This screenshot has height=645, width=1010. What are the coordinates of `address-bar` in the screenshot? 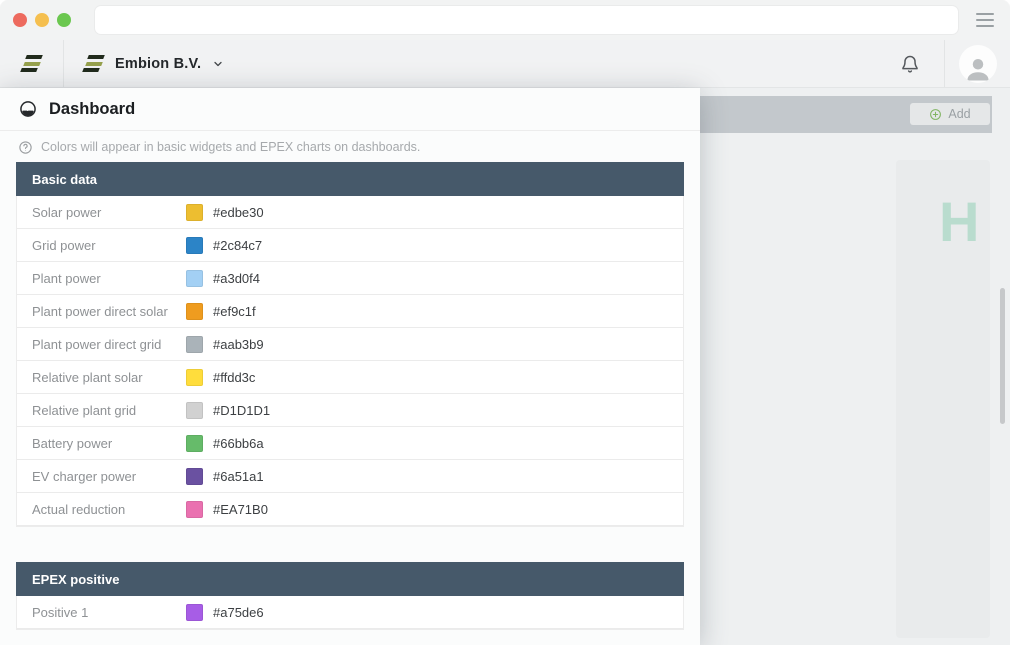 It's located at (526, 20).